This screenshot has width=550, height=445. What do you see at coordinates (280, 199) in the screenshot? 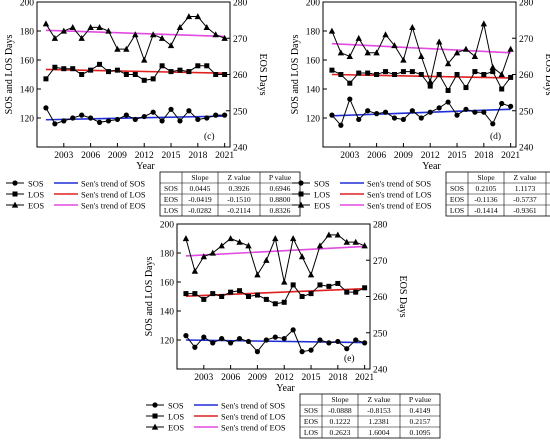
I see `table-cell: 0.8800` at bounding box center [280, 199].